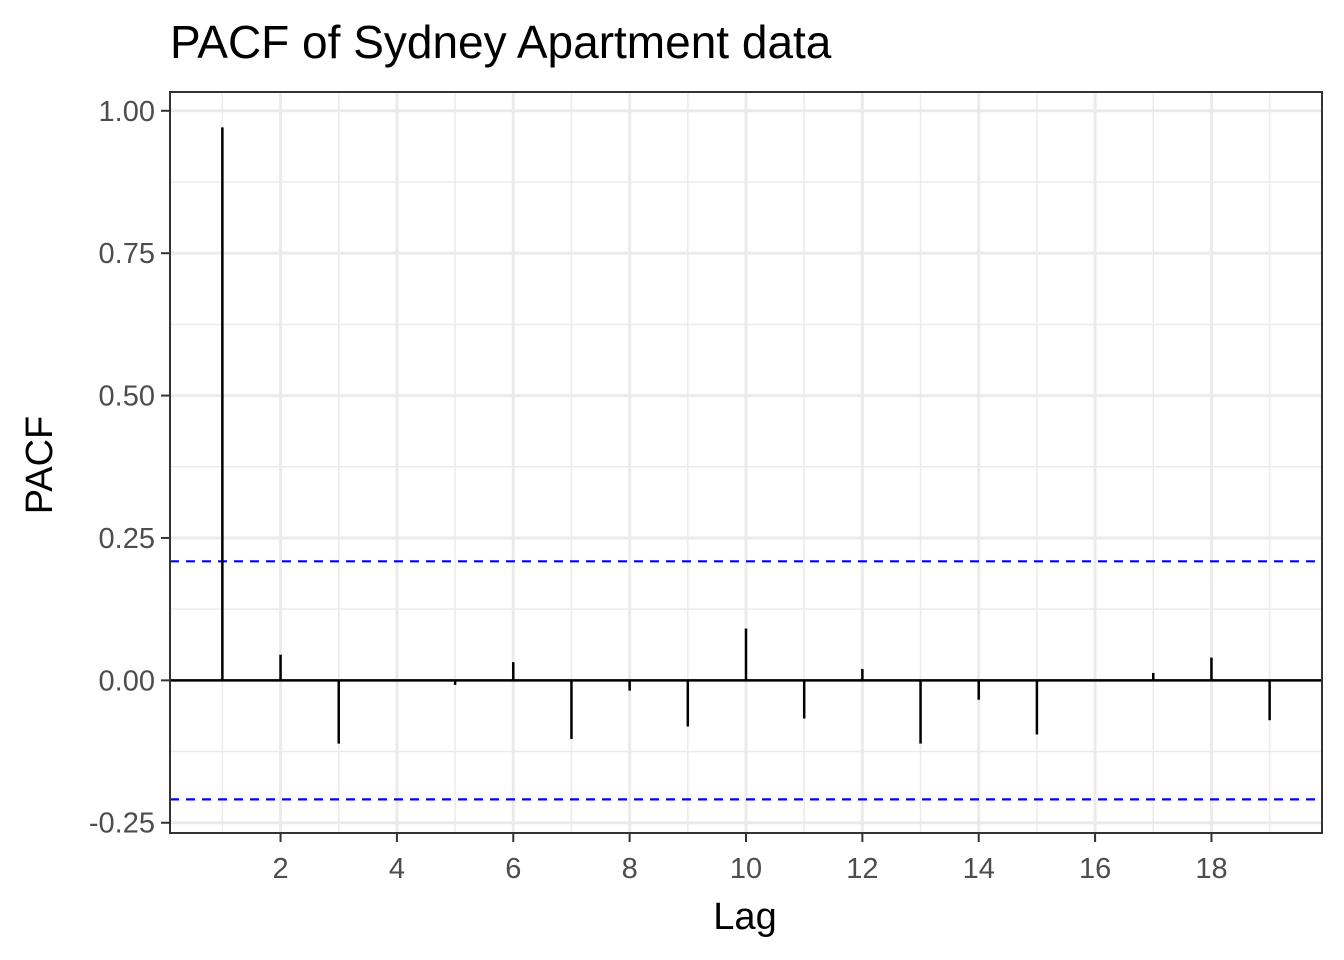 The width and height of the screenshot is (1344, 960). Describe the element at coordinates (397, 869) in the screenshot. I see `x-tick-label: 4` at that location.